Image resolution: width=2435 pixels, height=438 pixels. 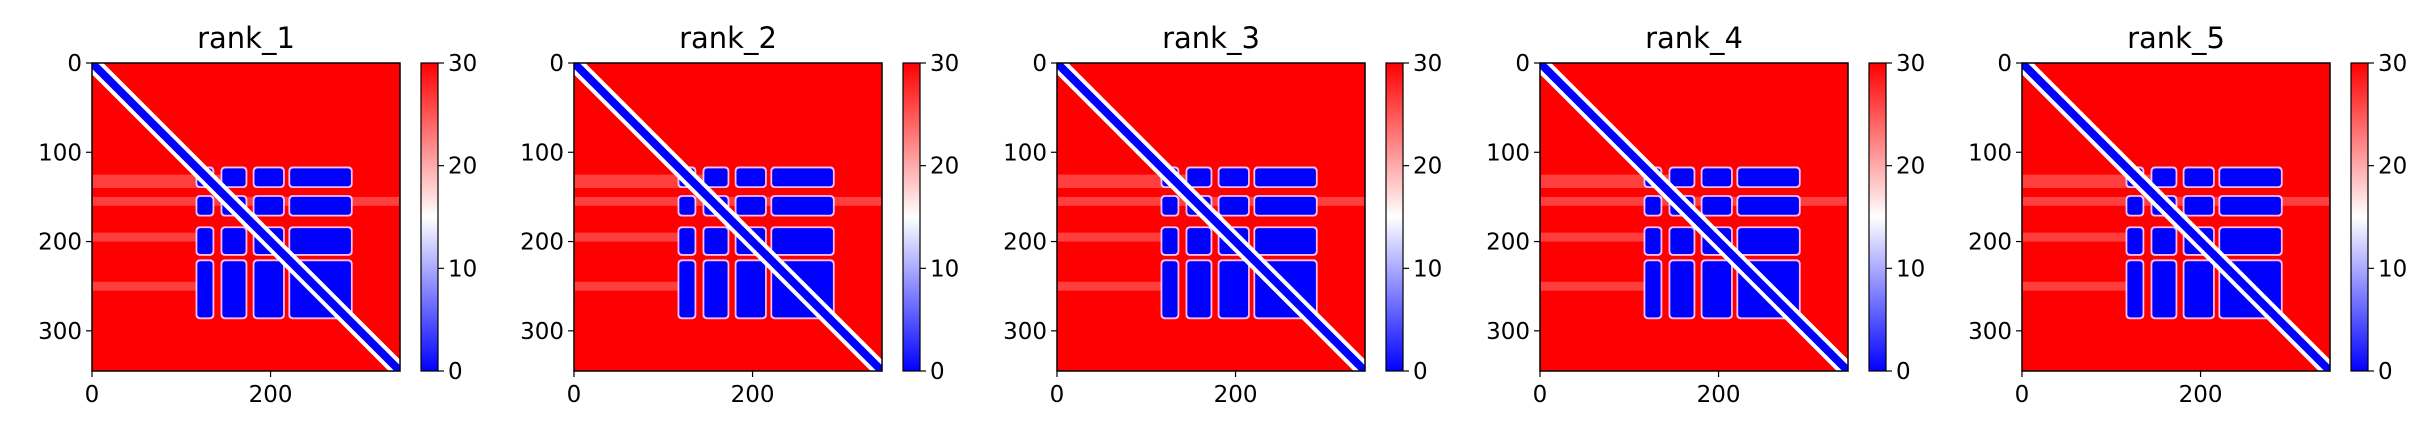 I want to click on chart-title: rank_4, so click(x=1694, y=38).